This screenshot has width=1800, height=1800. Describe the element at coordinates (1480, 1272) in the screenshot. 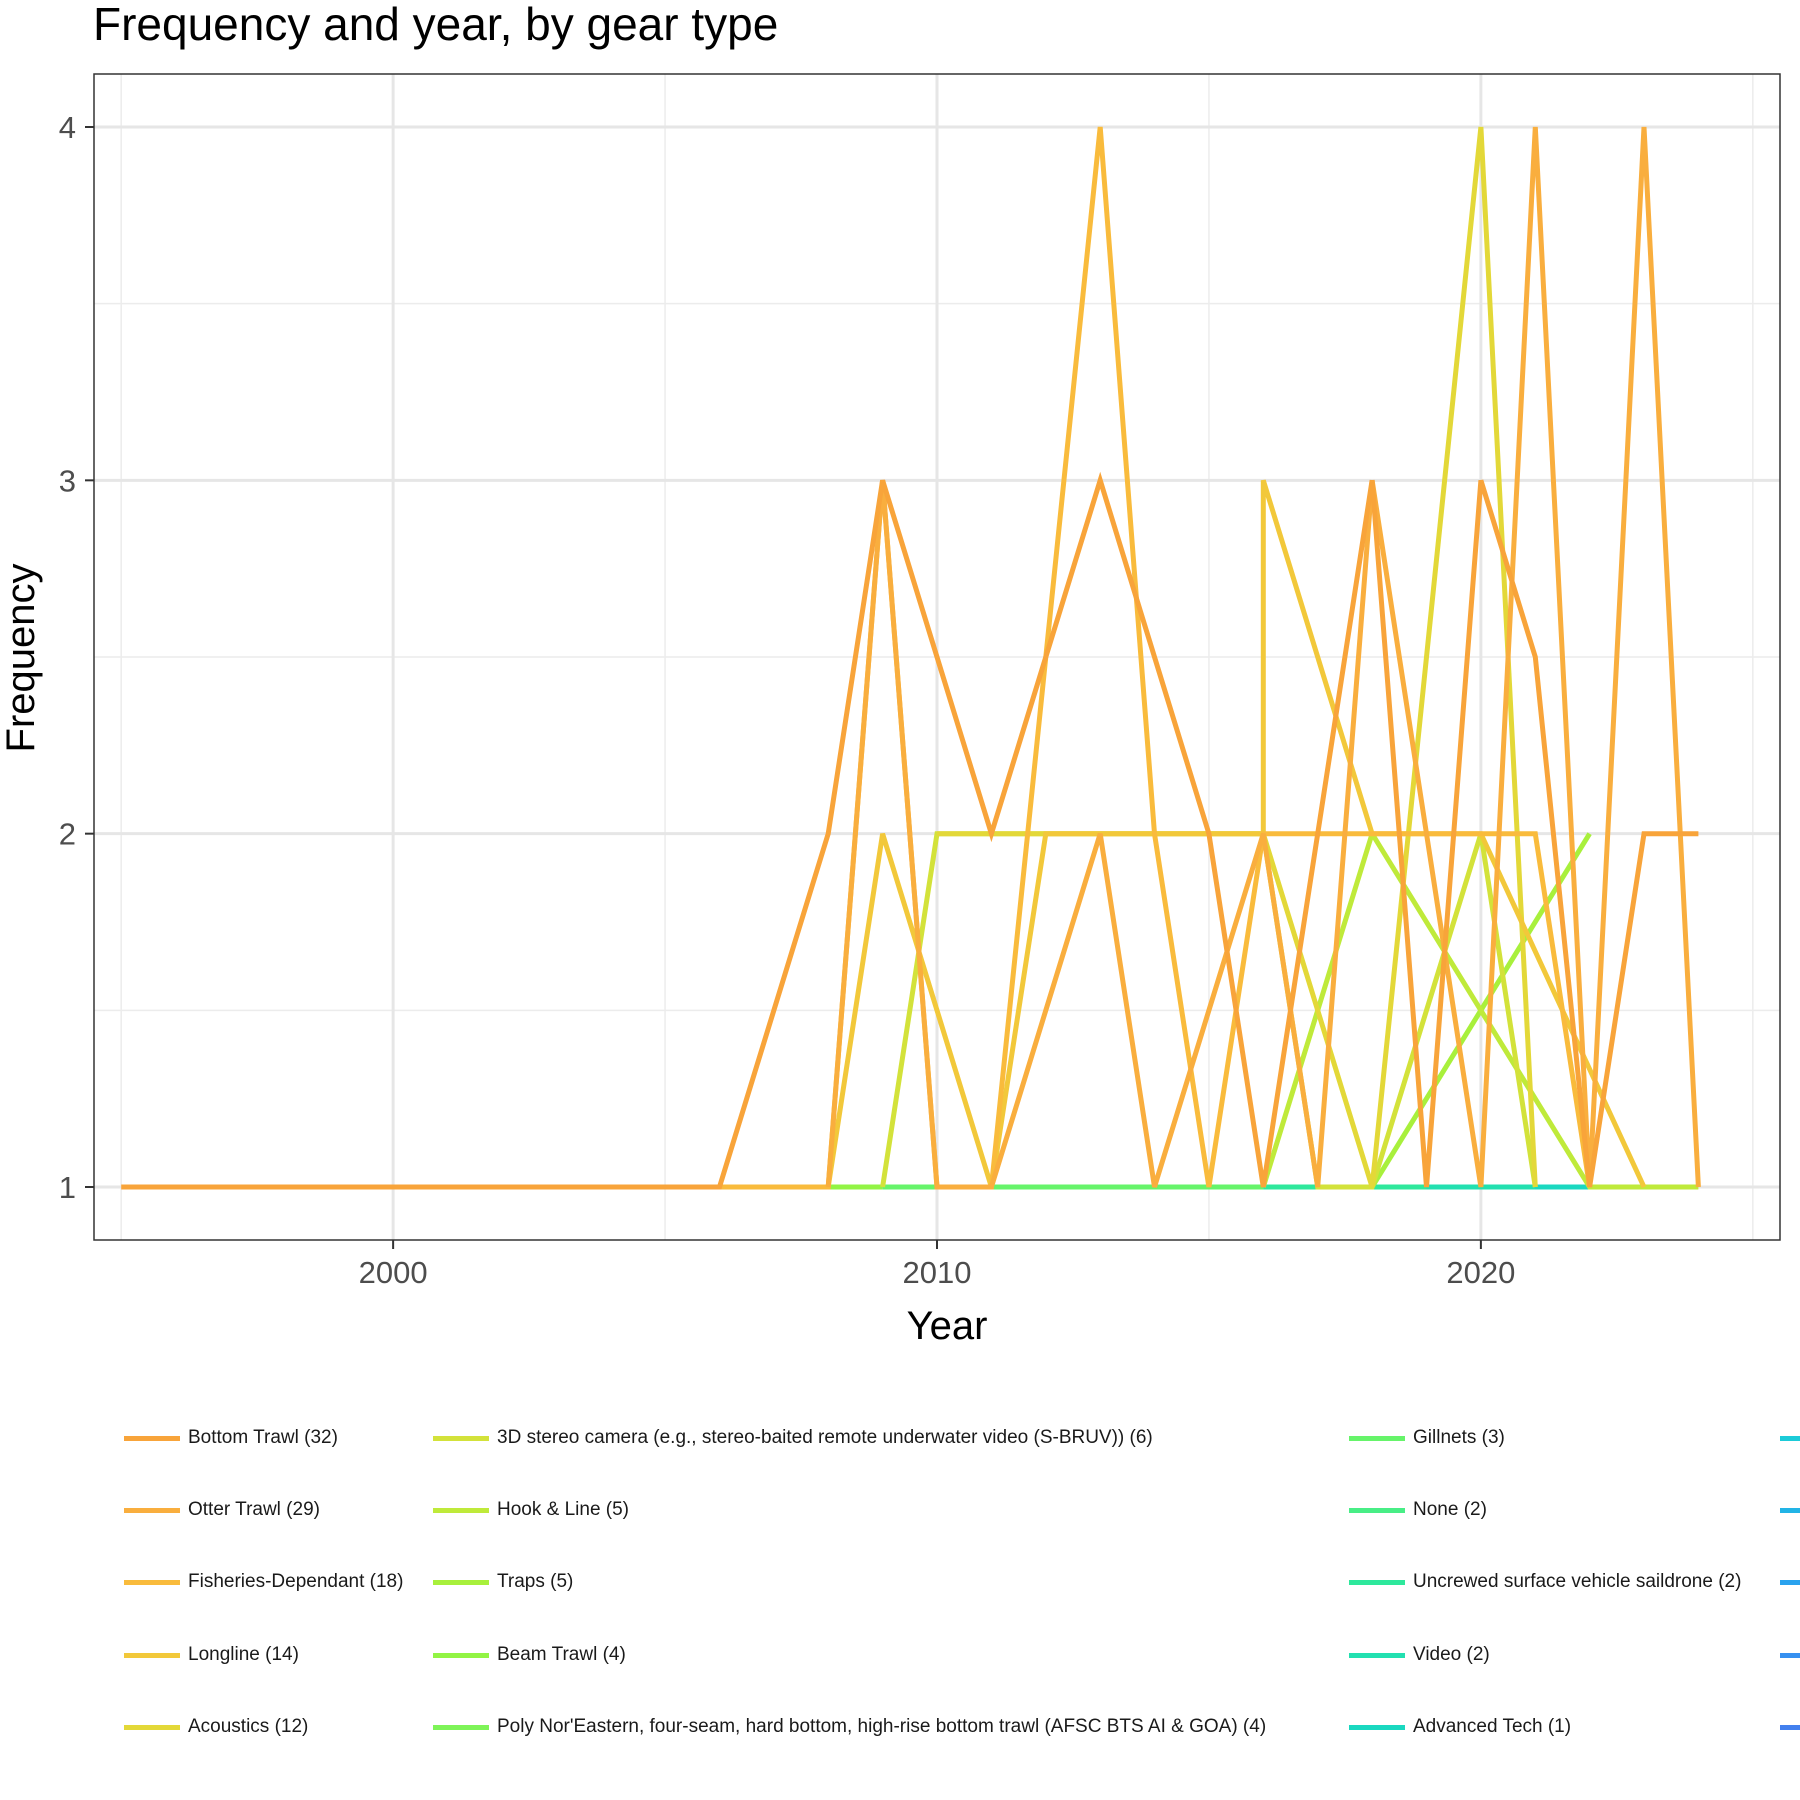

I see `x-tick-label: 2020` at that location.